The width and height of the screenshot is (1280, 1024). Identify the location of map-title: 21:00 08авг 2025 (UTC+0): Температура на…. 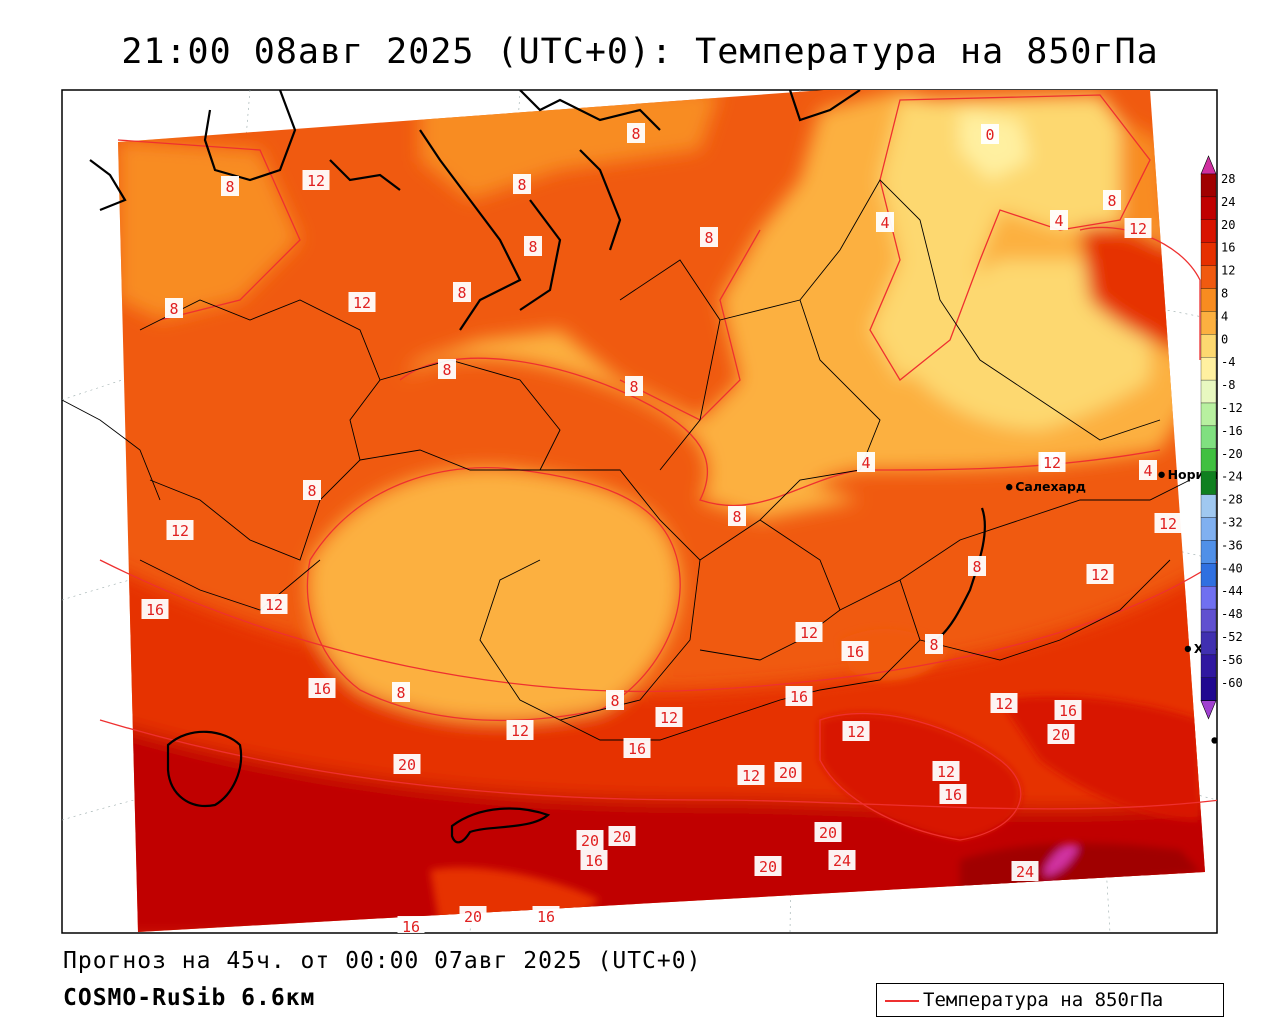
(640, 52).